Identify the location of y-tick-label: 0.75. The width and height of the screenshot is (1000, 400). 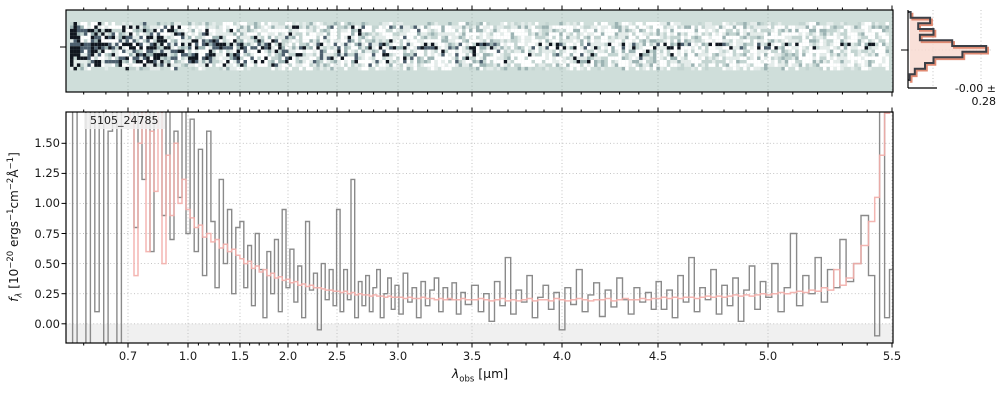
(47, 233).